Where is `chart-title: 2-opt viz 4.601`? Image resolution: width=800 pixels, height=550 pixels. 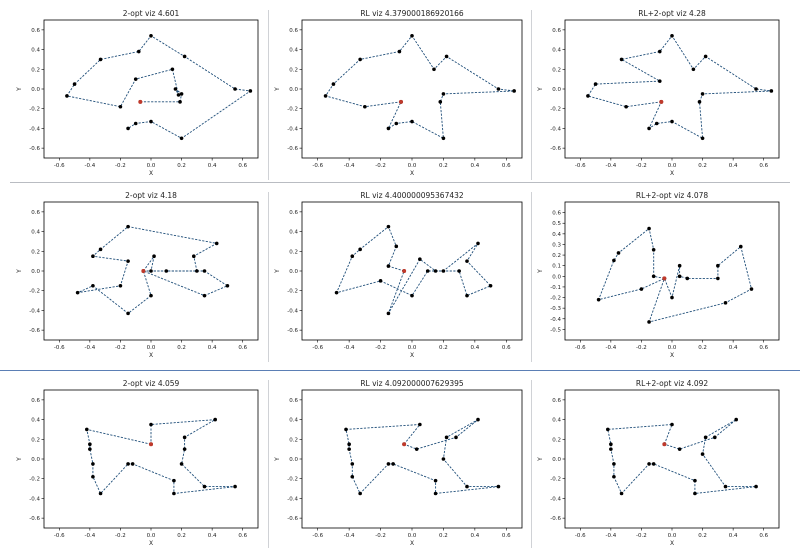
chart-title: 2-opt viz 4.601 is located at coordinates (151, 13).